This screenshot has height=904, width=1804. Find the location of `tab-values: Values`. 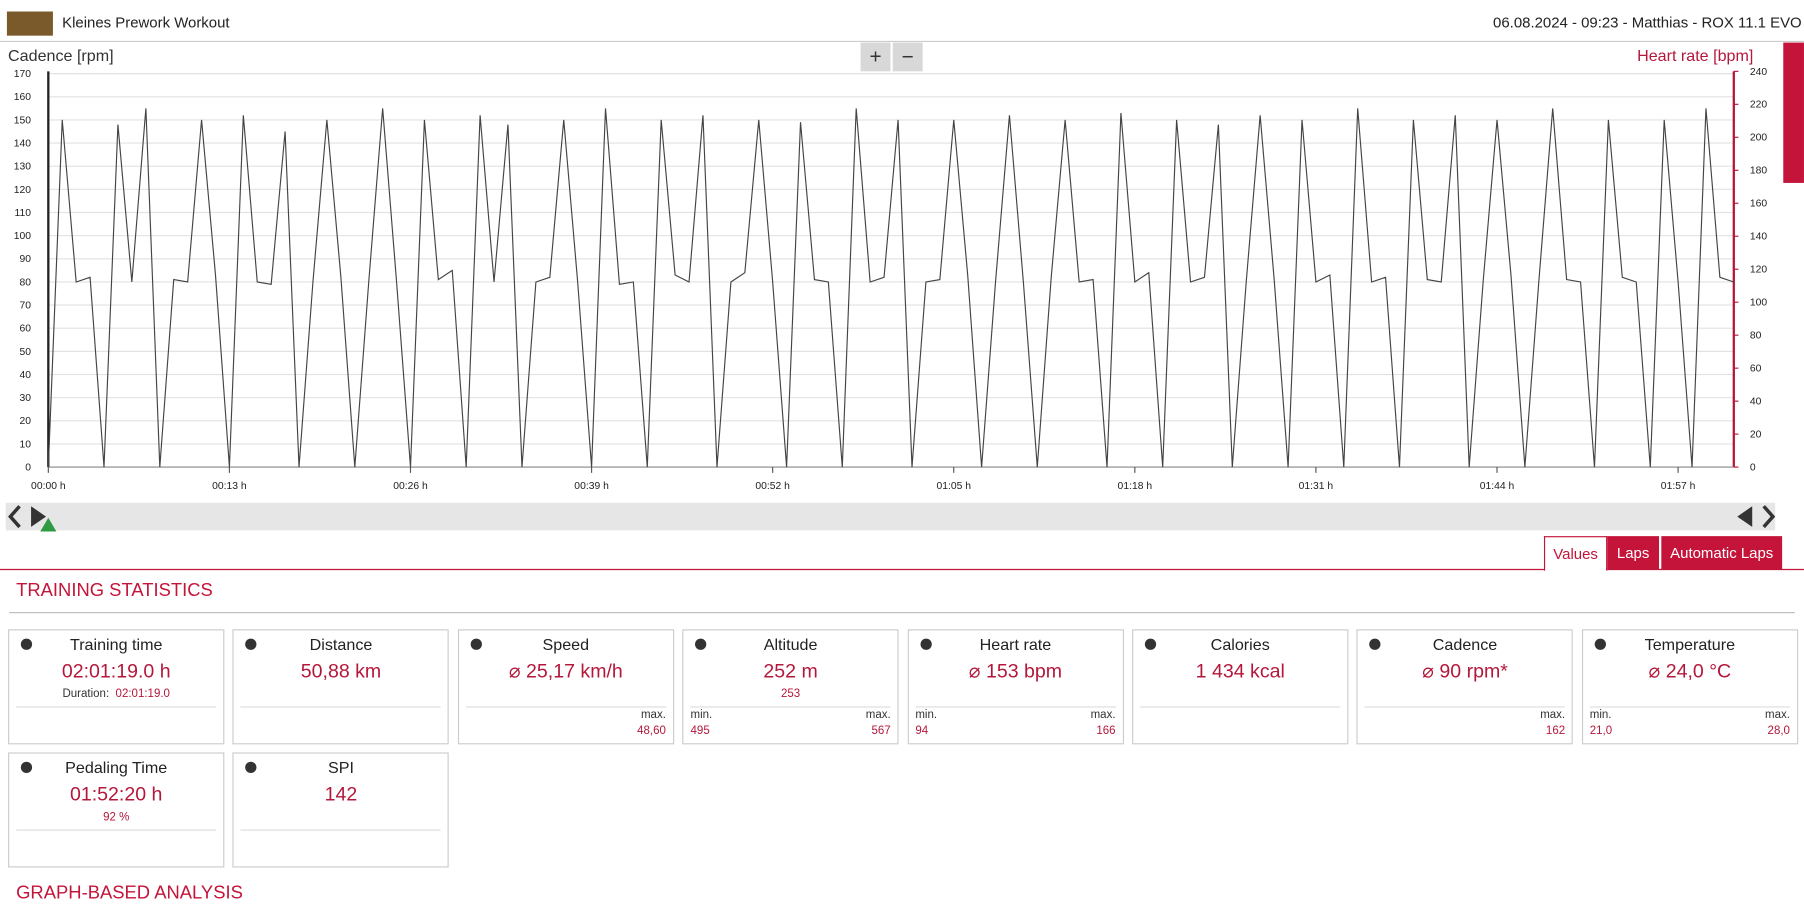

tab-values: Values is located at coordinates (1575, 553).